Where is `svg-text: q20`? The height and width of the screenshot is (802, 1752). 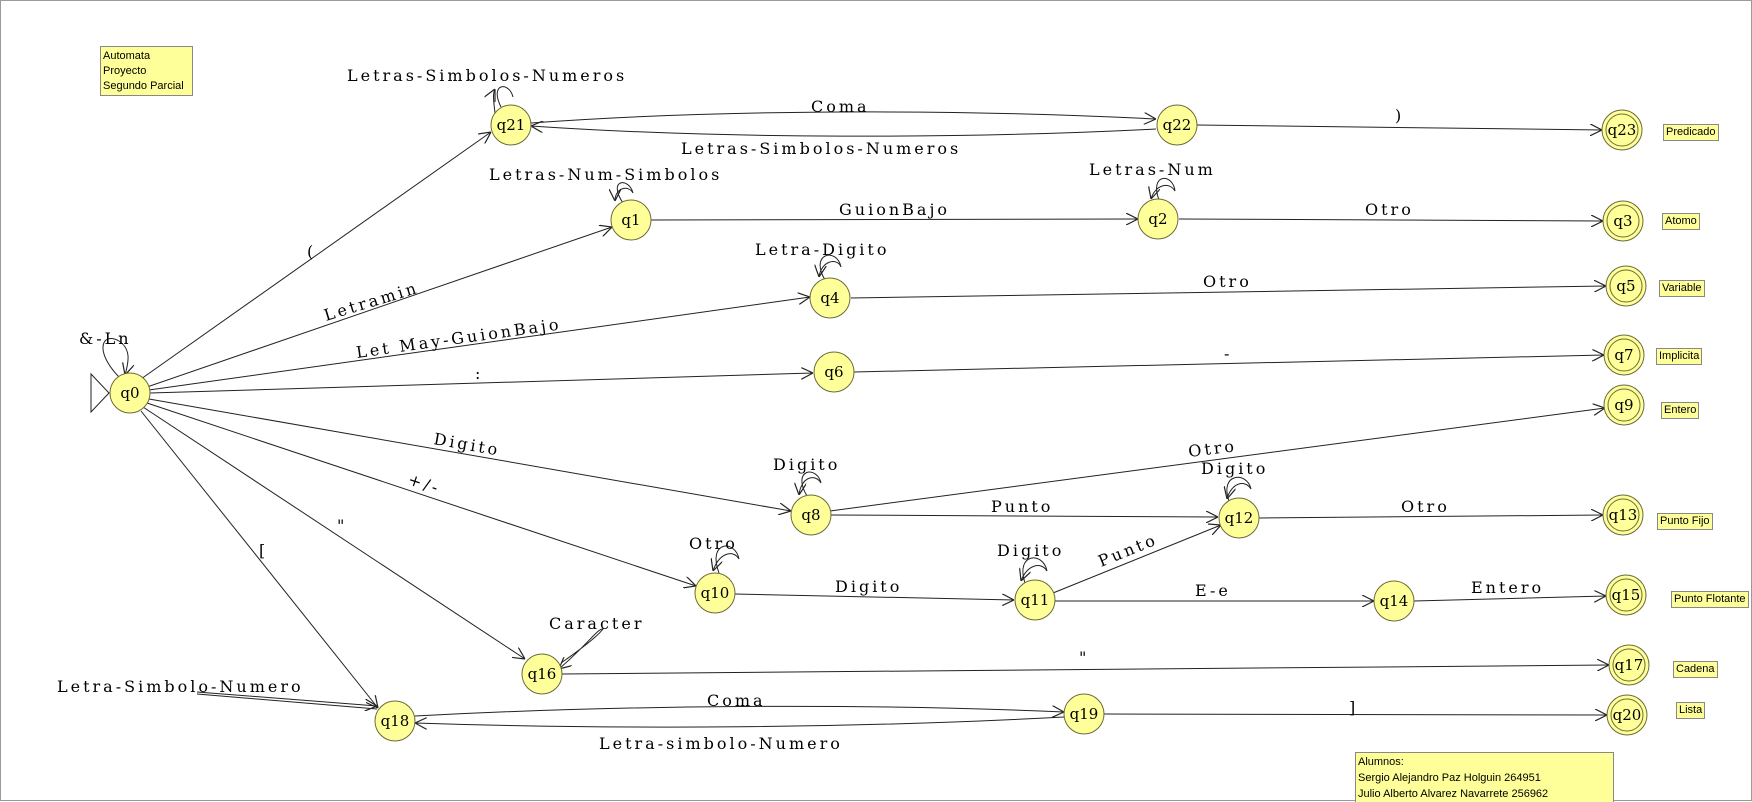 svg-text: q20 is located at coordinates (1627, 715).